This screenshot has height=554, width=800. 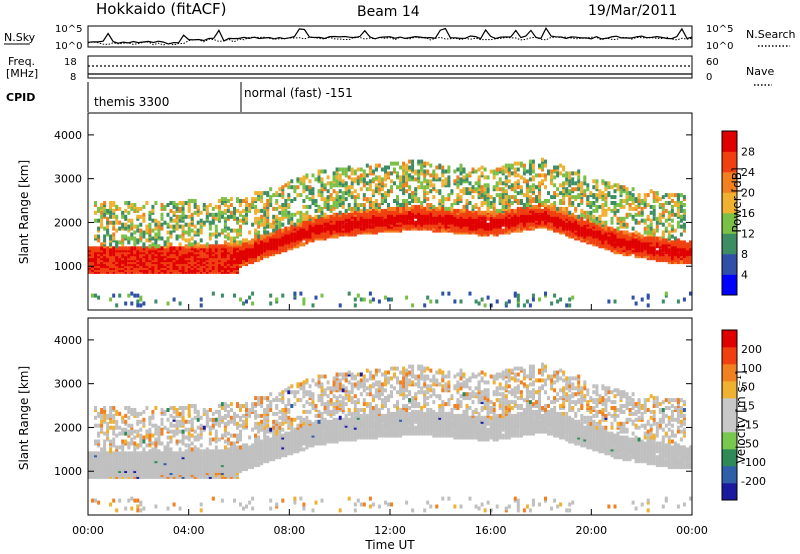 What do you see at coordinates (68, 46) in the screenshot?
I see `noise-tick-low-left: 10^0` at bounding box center [68, 46].